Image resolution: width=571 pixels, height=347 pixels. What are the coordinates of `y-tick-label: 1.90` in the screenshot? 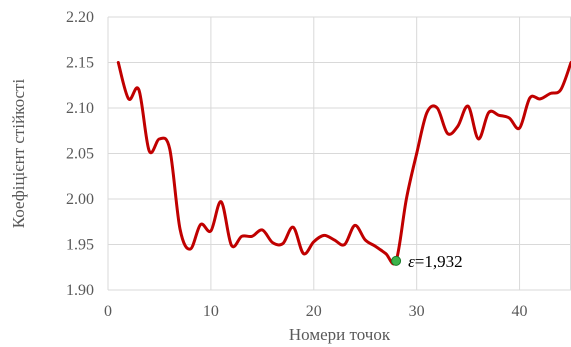 It's located at (80, 290).